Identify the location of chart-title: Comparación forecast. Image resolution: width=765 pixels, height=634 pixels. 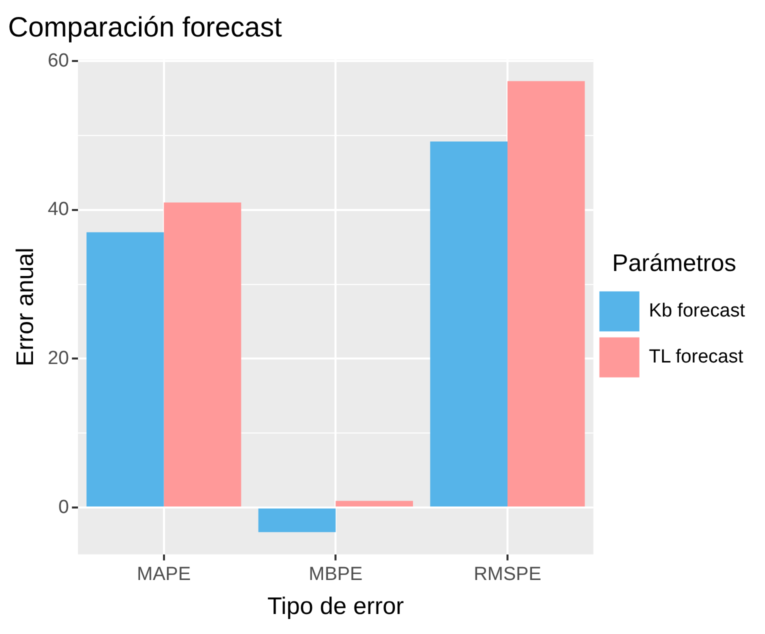
(145, 27).